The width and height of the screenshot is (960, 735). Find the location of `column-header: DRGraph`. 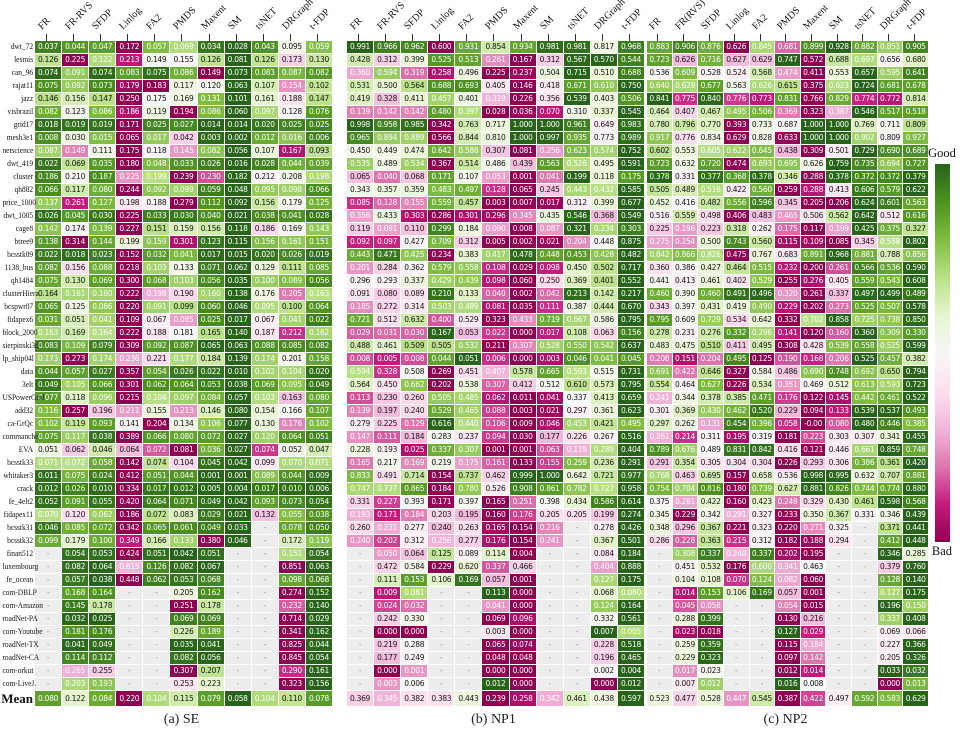

column-header: DRGraph is located at coordinates (296, 20).